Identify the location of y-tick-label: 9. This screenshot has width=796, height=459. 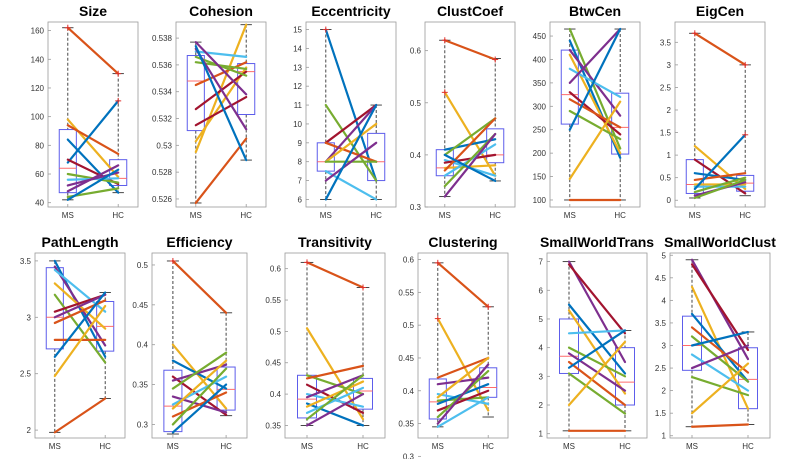
(300, 143).